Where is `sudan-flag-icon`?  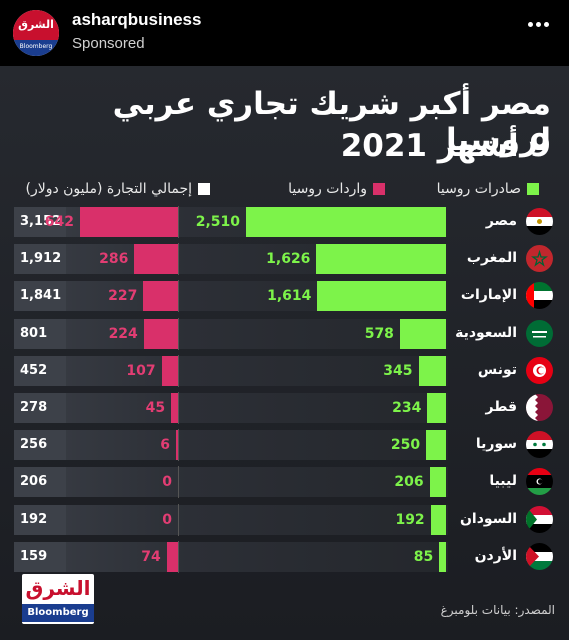
sudan-flag-icon is located at coordinates (539, 519).